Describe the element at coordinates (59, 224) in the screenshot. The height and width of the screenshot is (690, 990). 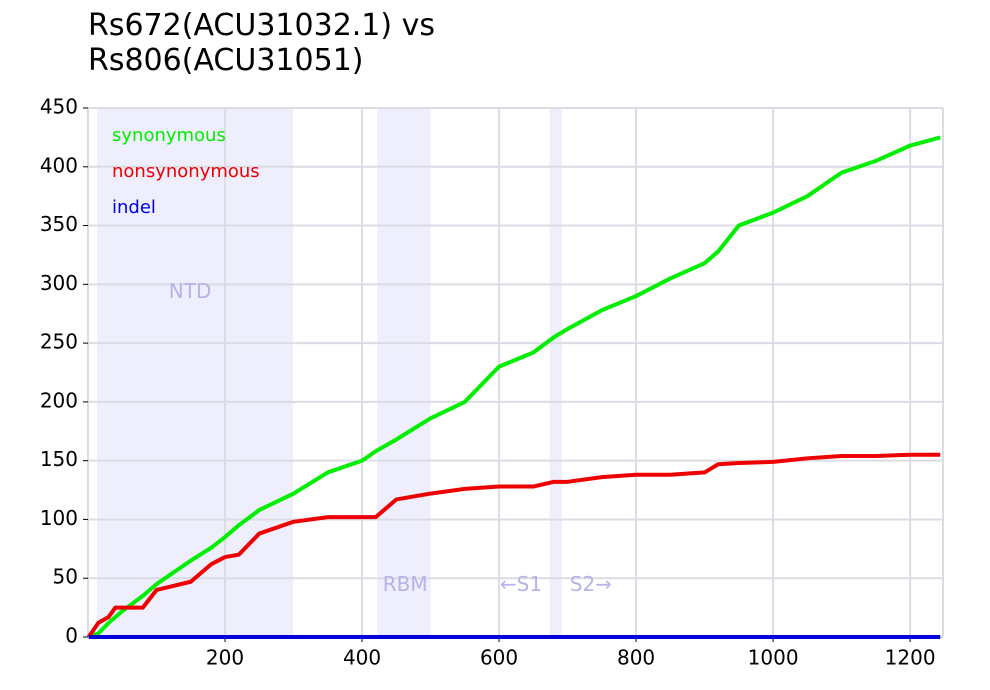
I see `y-tick-label: 350` at that location.